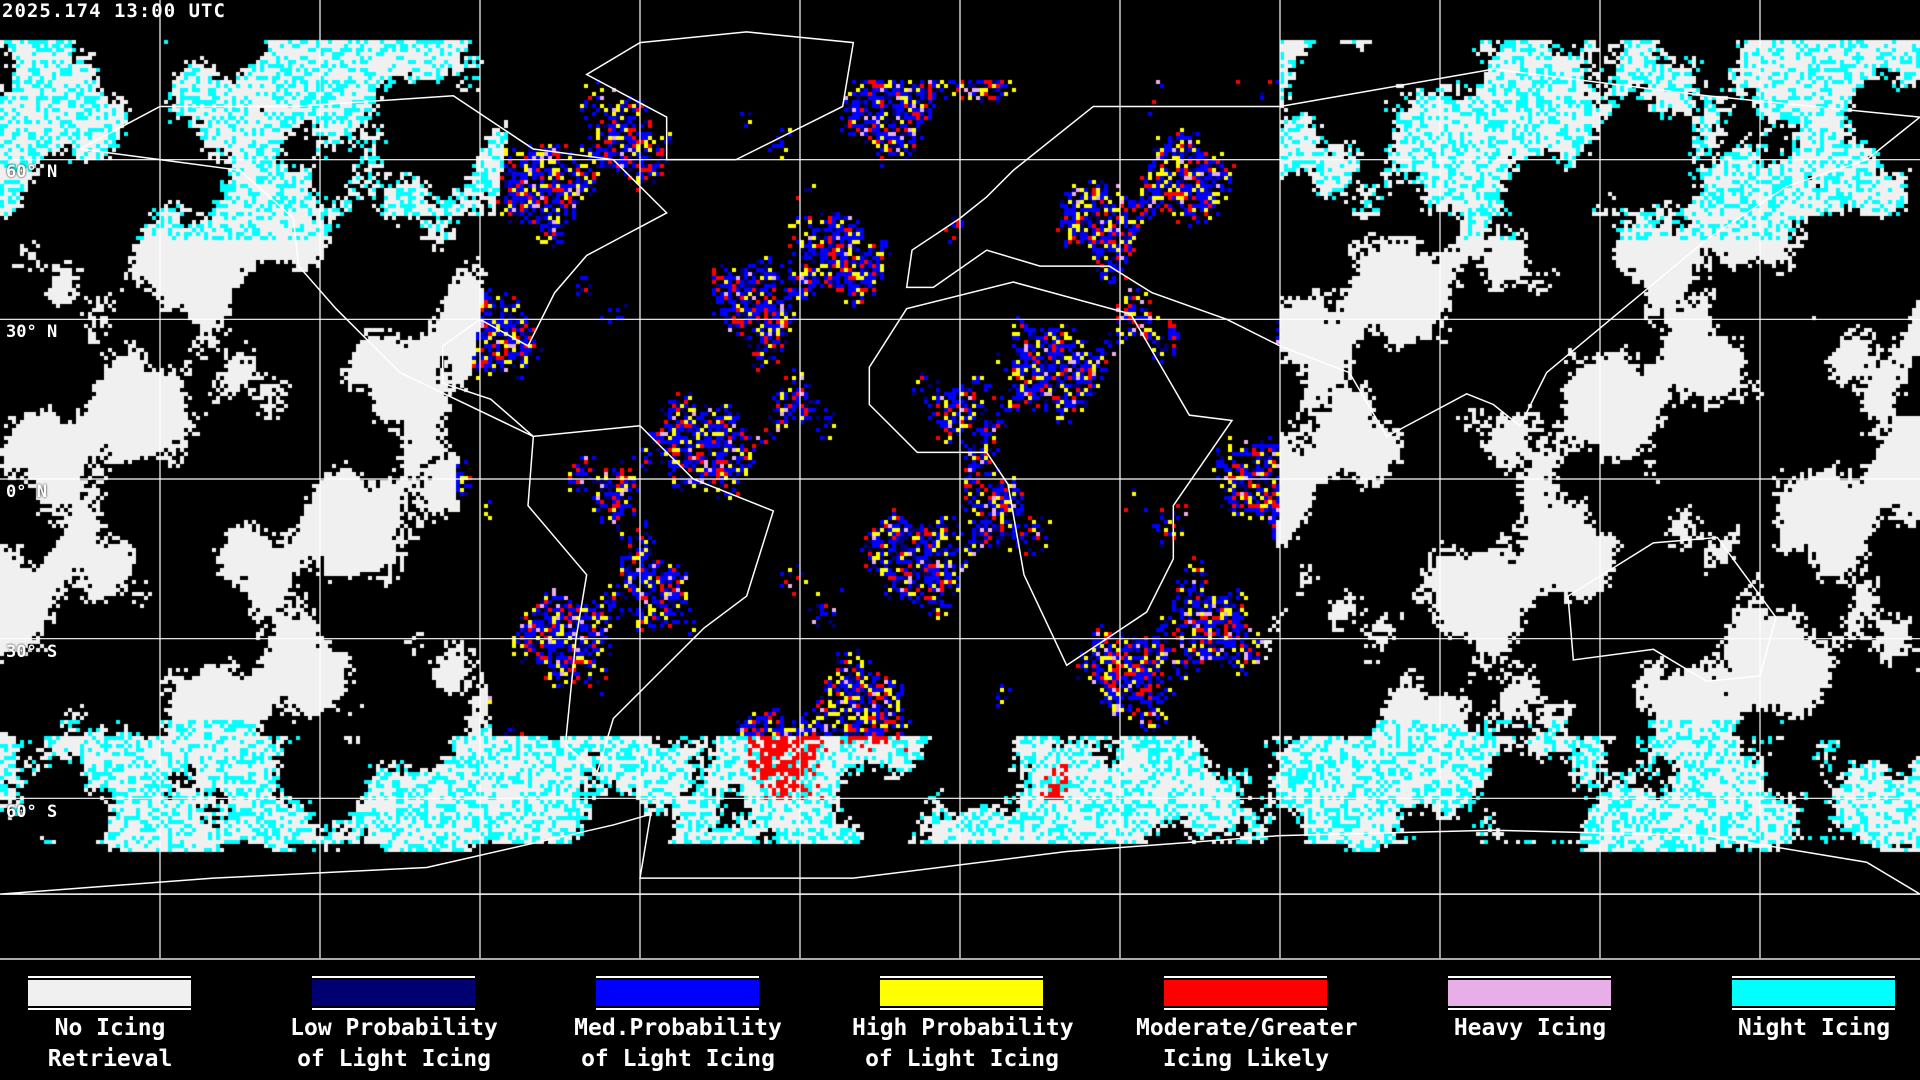 The image size is (1920, 1080). I want to click on legend-label-line2: Retrieval, so click(110, 1059).